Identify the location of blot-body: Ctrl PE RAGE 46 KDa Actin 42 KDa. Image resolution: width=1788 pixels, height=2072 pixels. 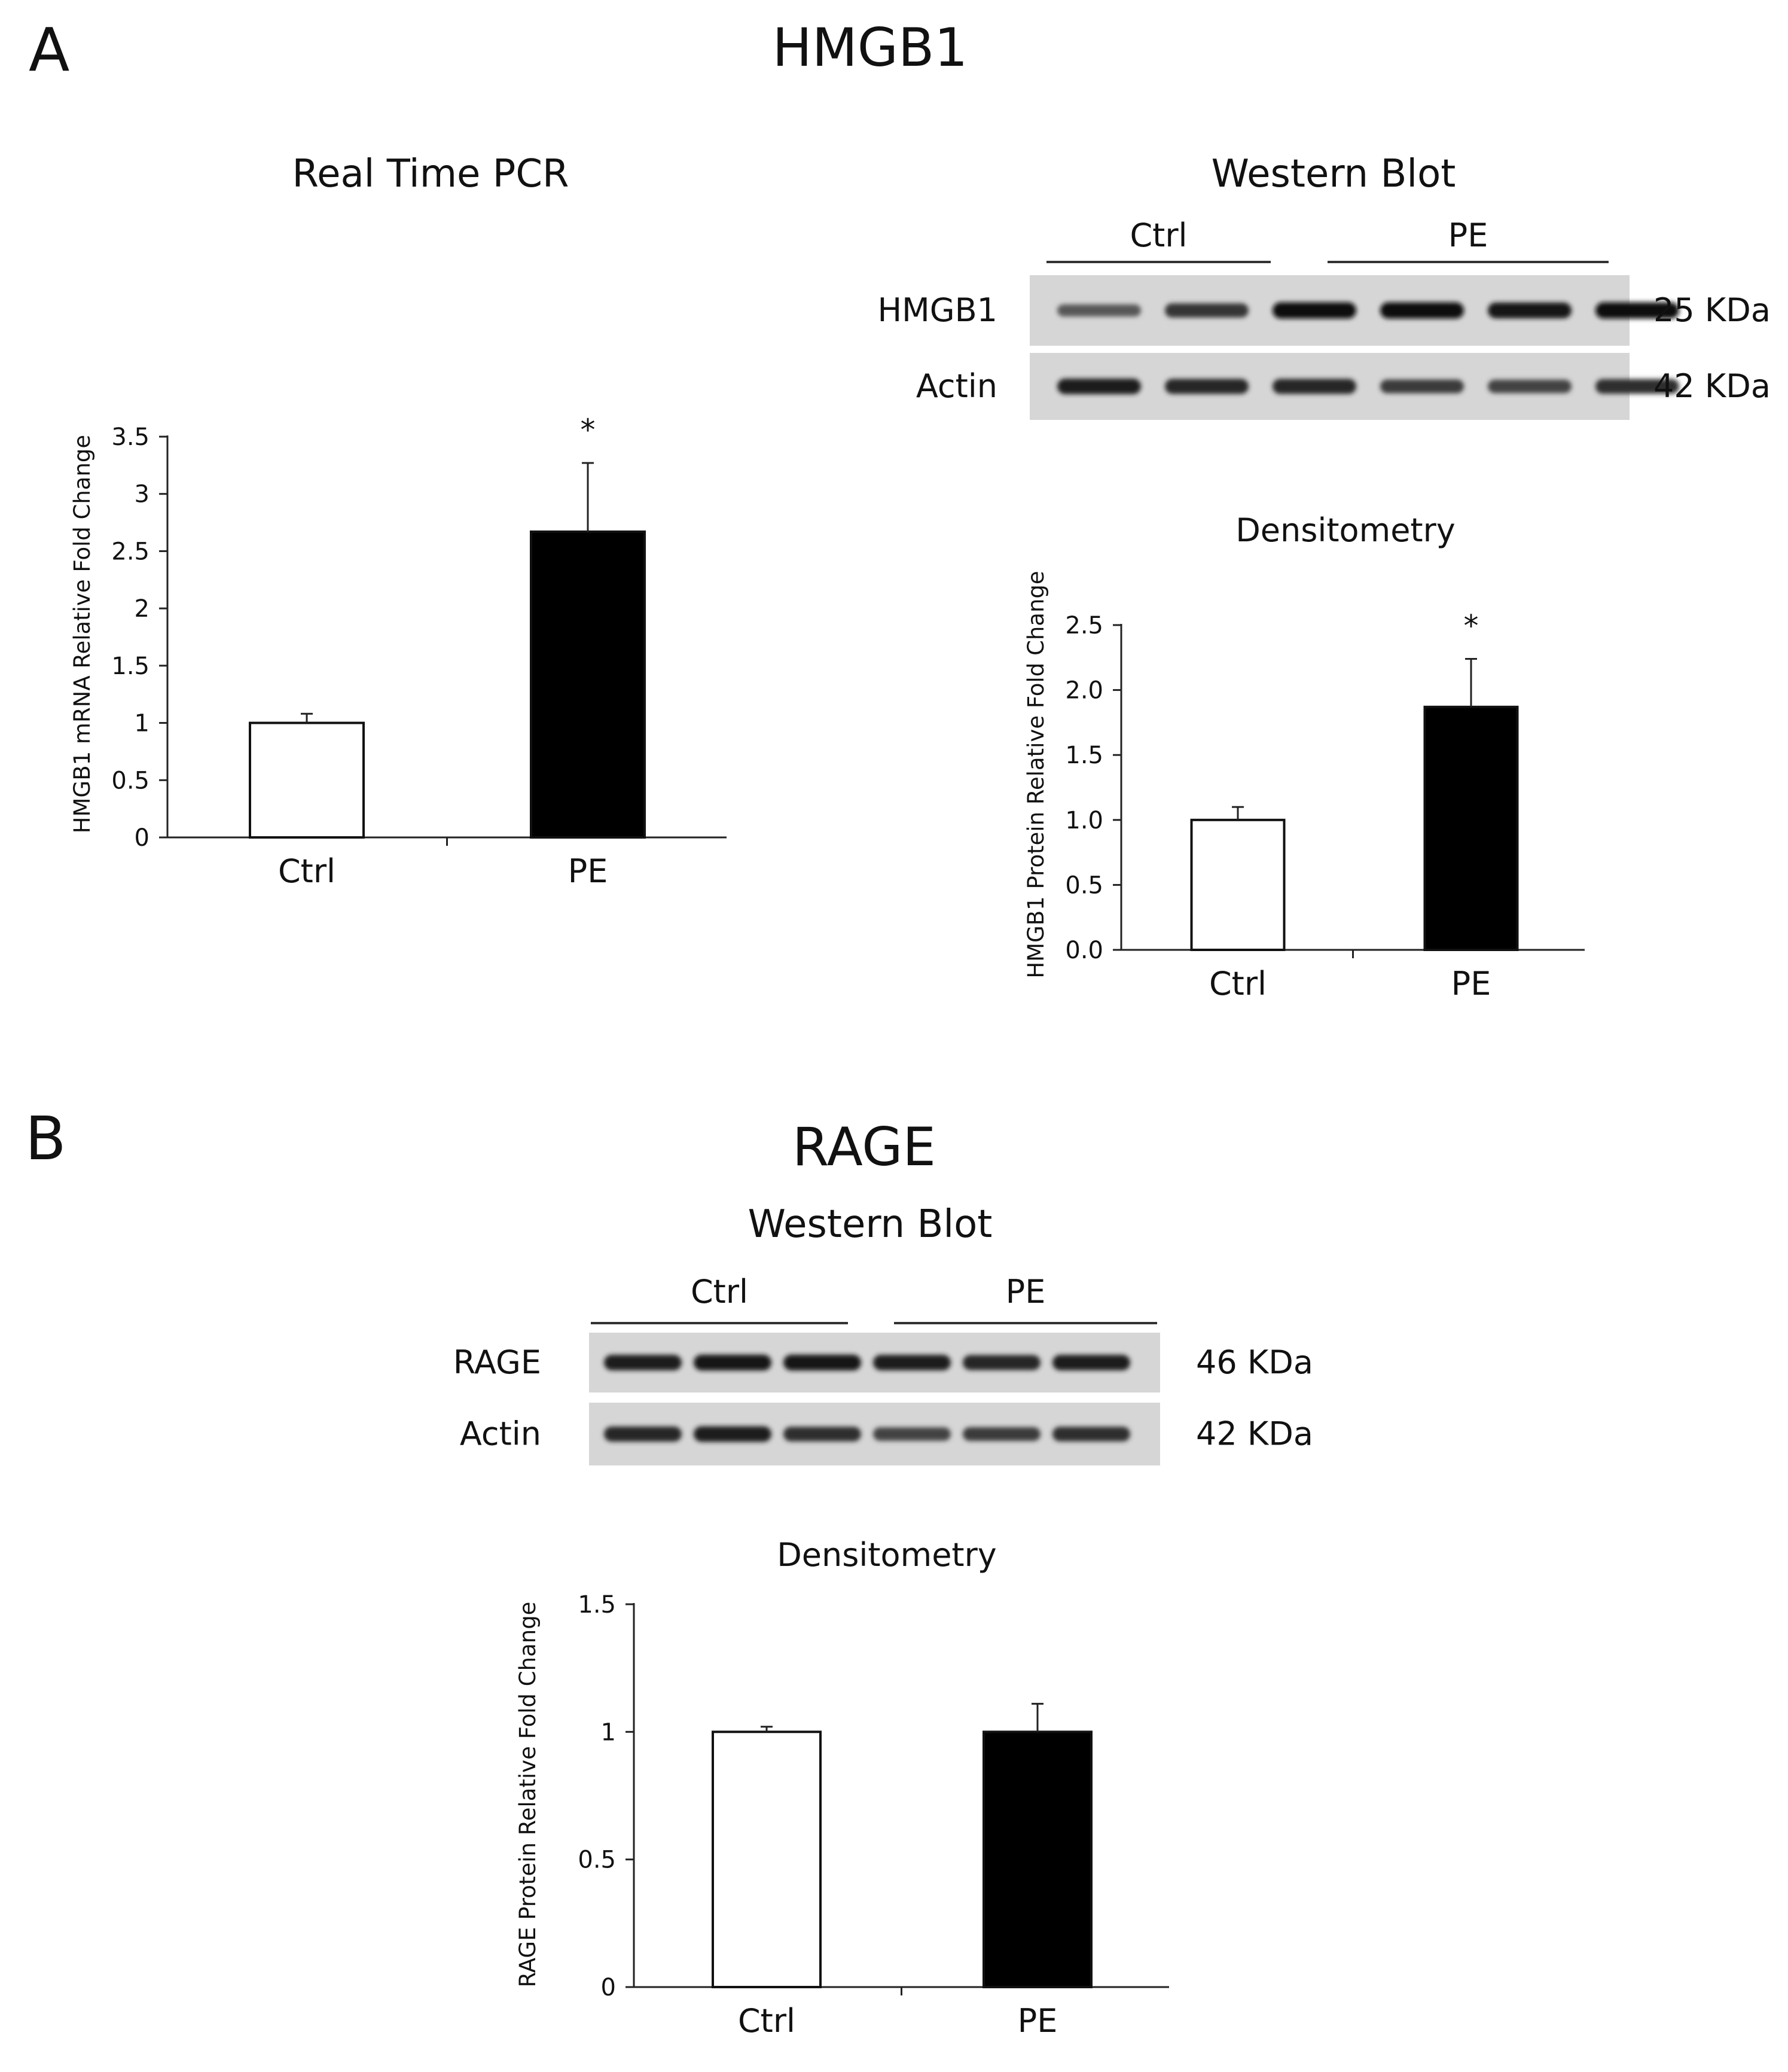
(883, 1369).